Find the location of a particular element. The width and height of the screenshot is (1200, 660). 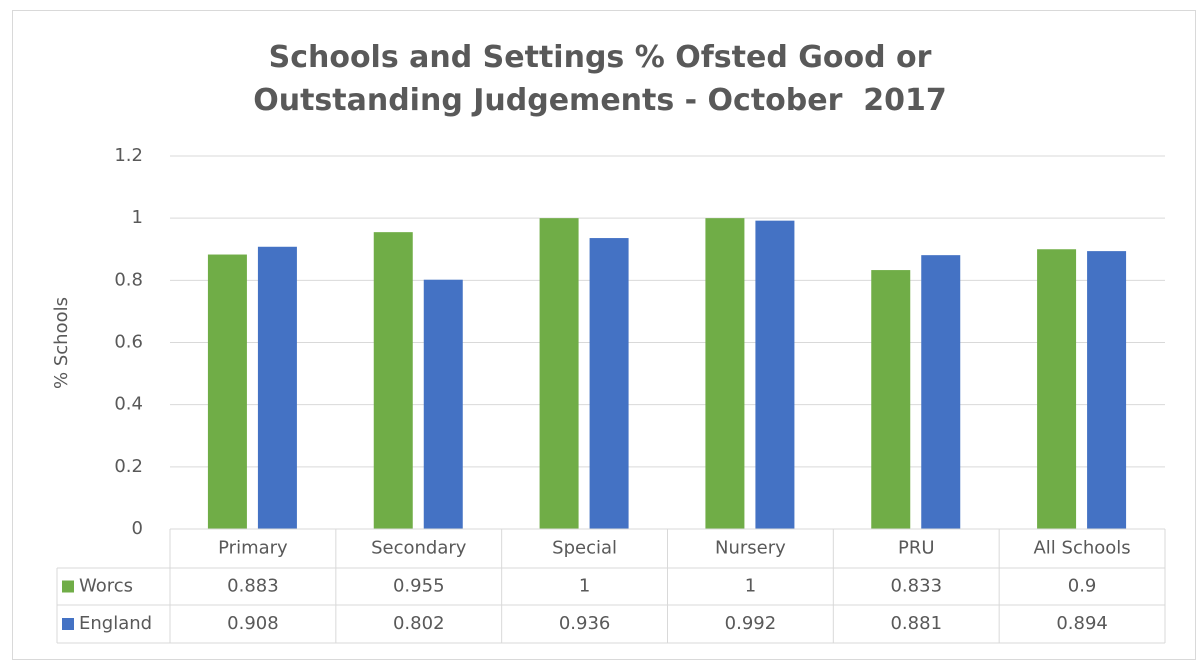

y-tick-label: 0.4 is located at coordinates (128, 404).